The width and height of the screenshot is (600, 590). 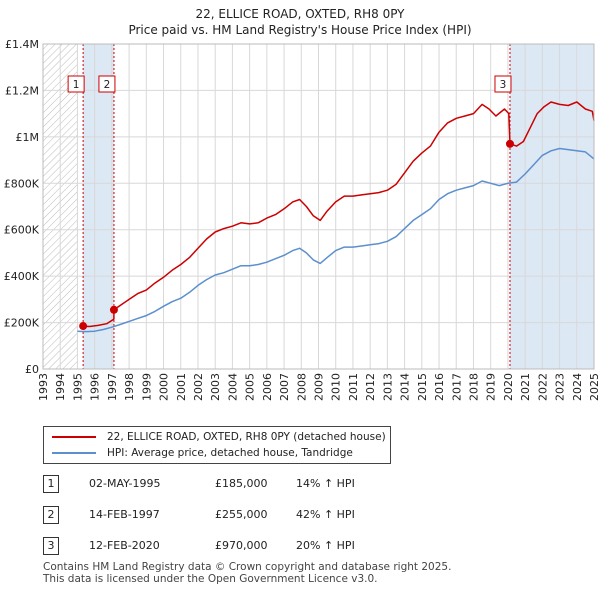 I want to click on x-tick-label: 2020, so click(x=508, y=387).